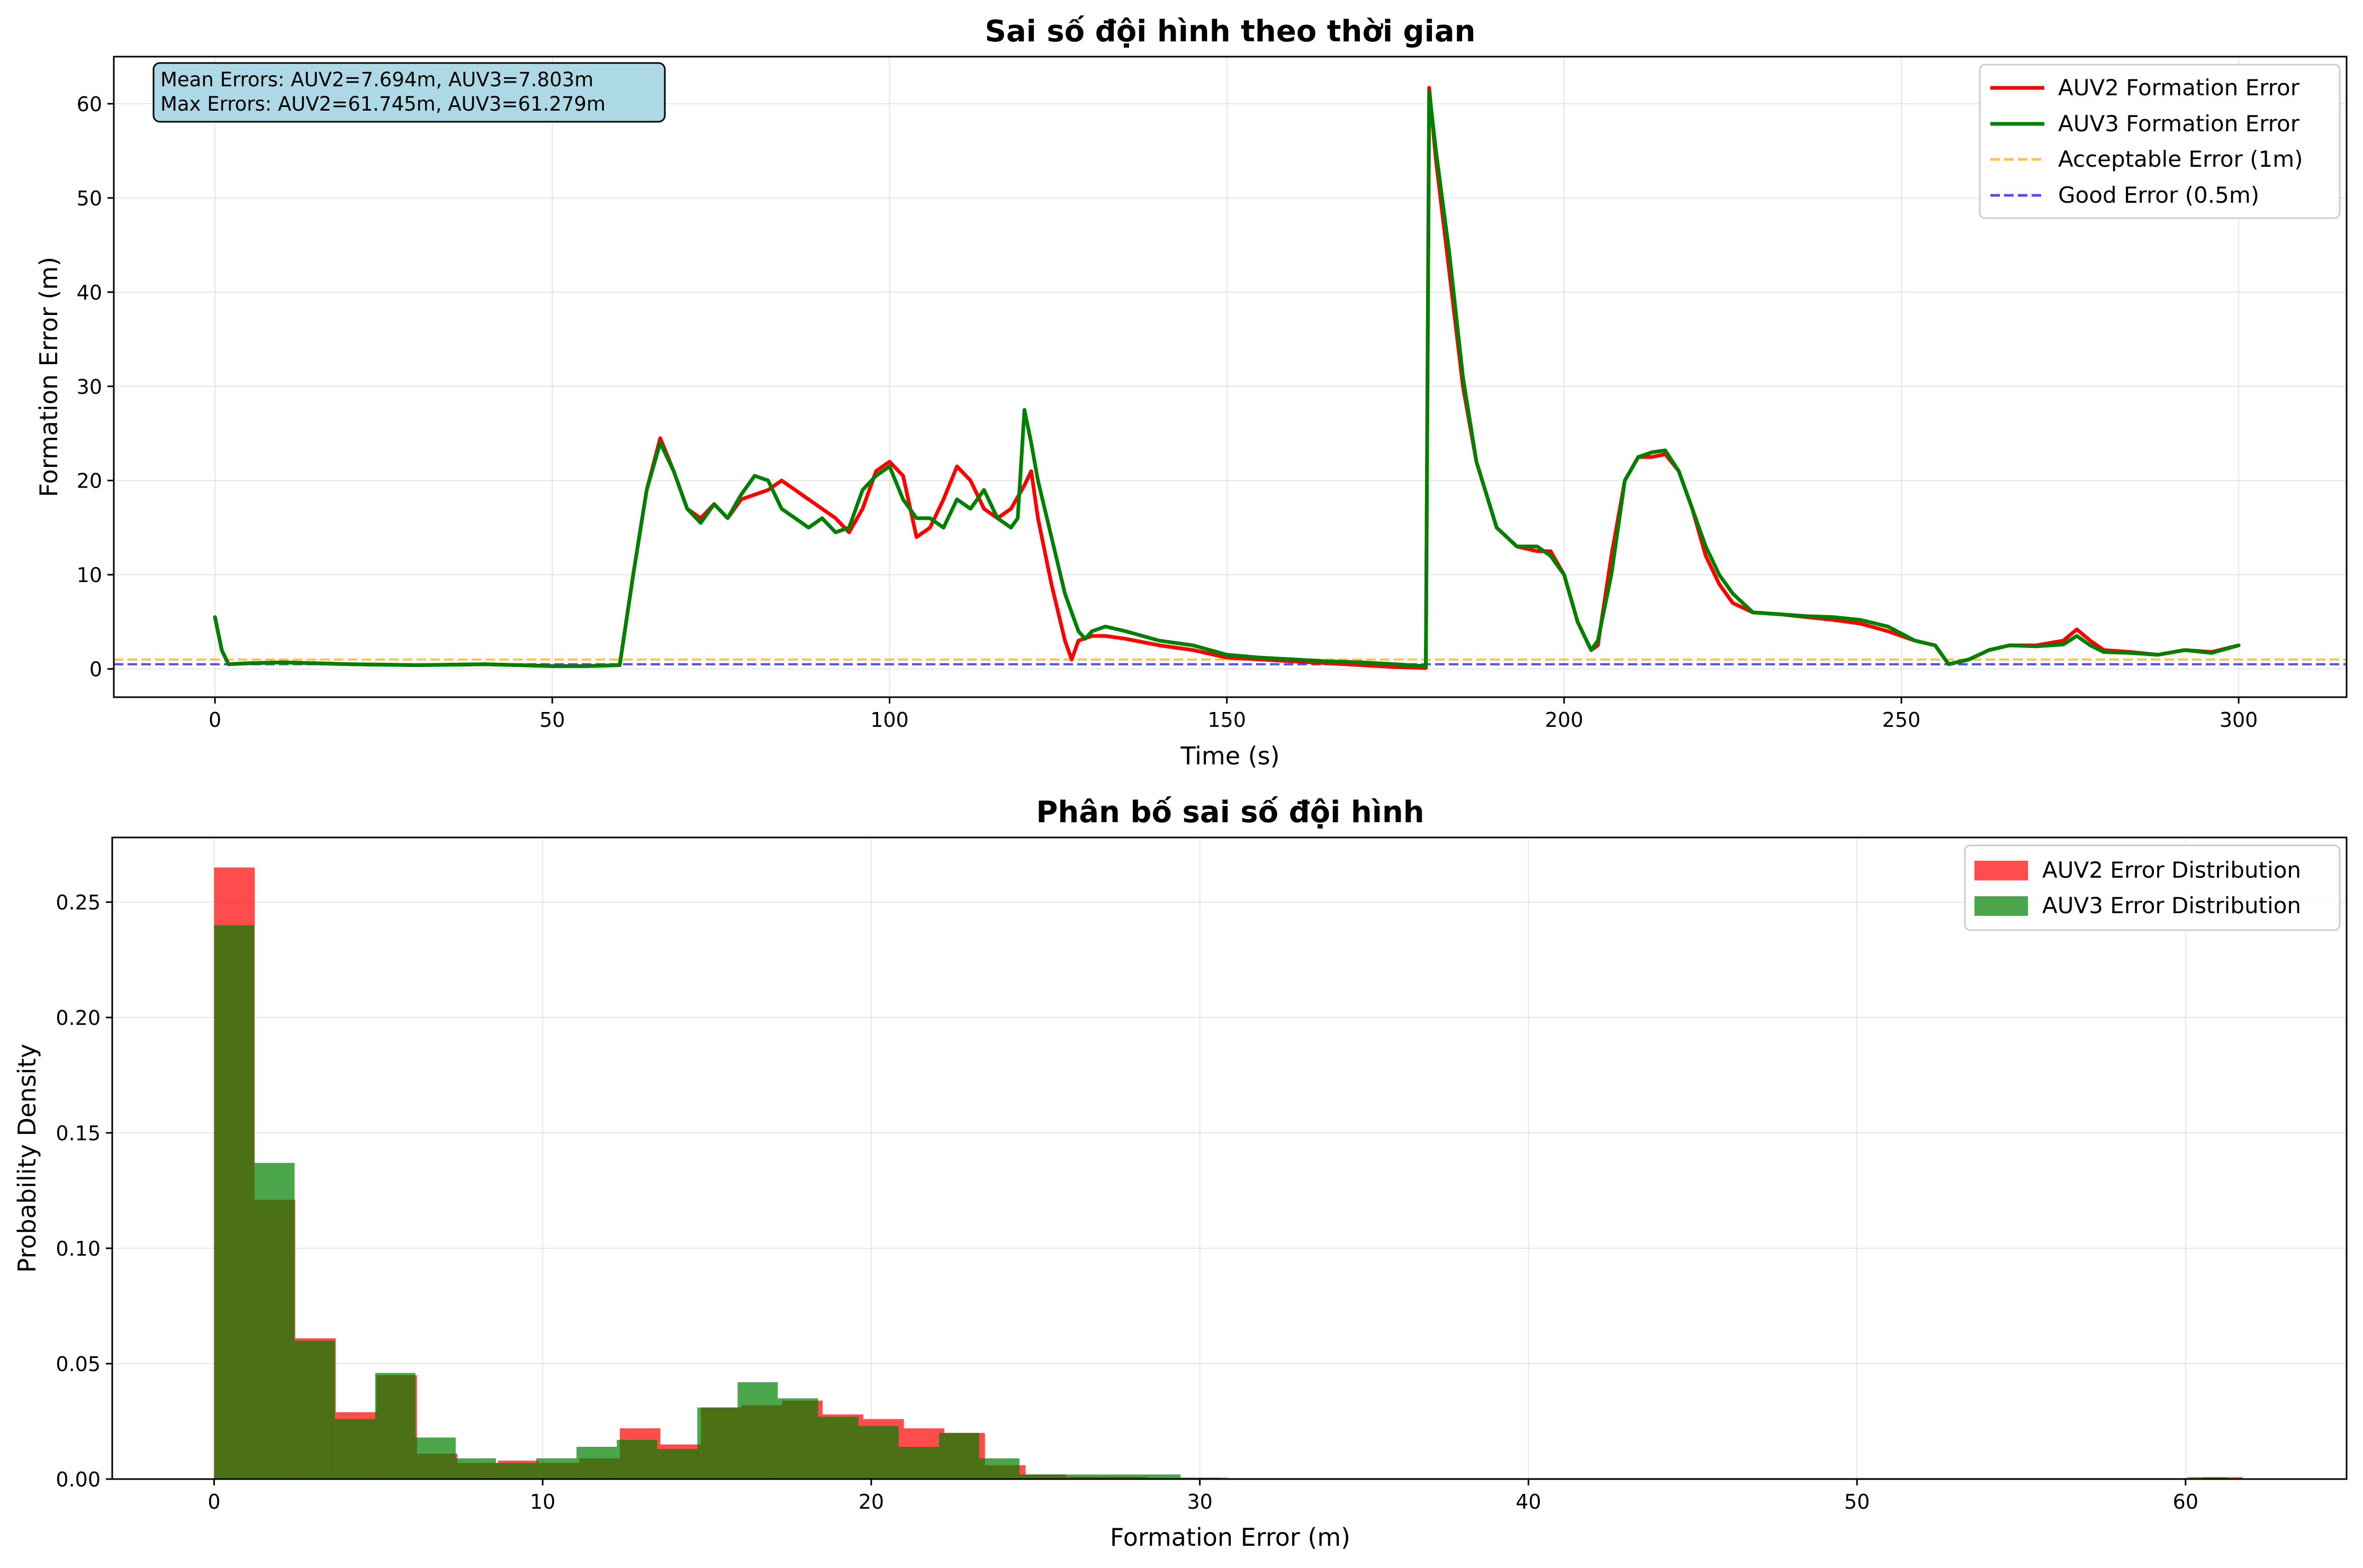  I want to click on y-tick-label: 0.05, so click(79, 1365).